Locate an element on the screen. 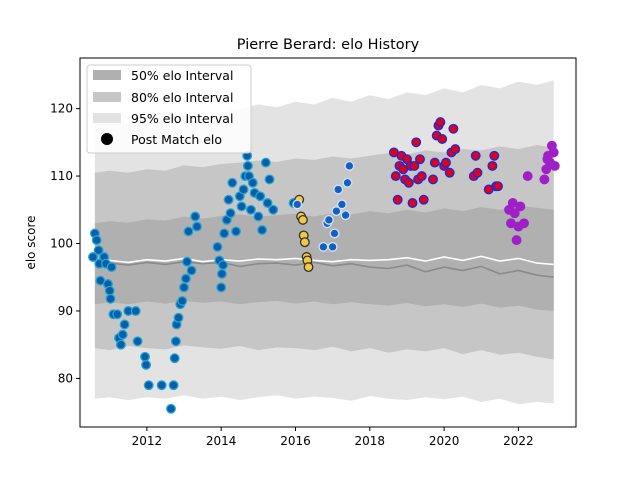  y-tick-label-4: 120 is located at coordinates (61, 109).